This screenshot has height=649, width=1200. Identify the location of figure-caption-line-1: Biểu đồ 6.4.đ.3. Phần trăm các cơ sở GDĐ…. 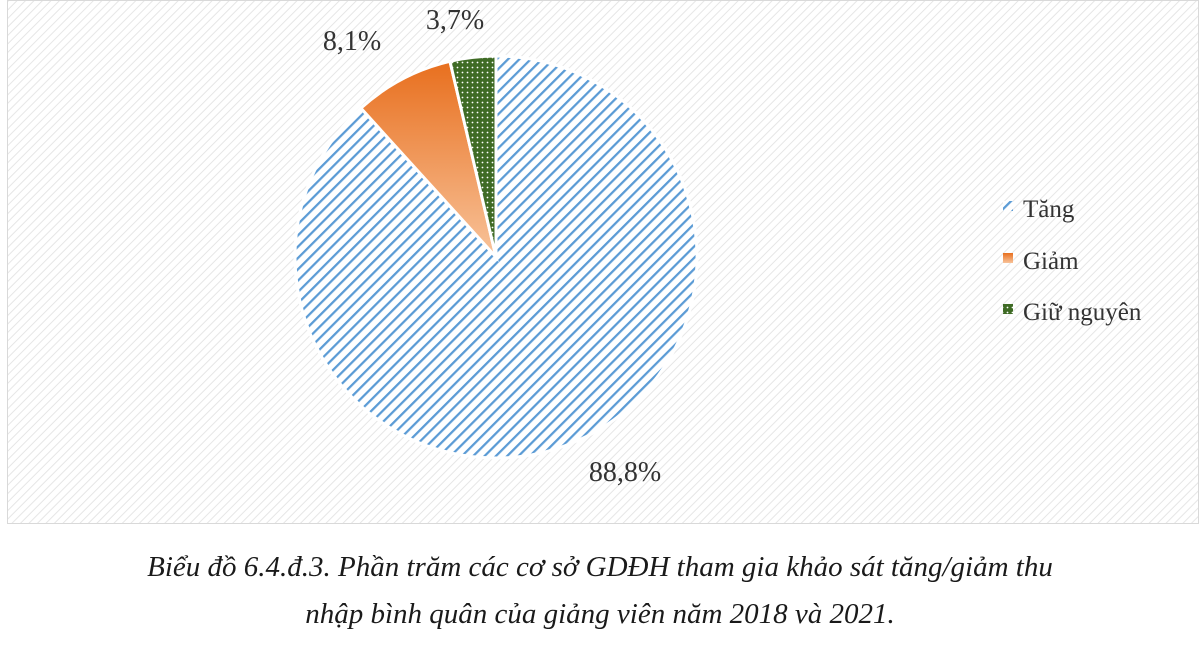
(600, 567).